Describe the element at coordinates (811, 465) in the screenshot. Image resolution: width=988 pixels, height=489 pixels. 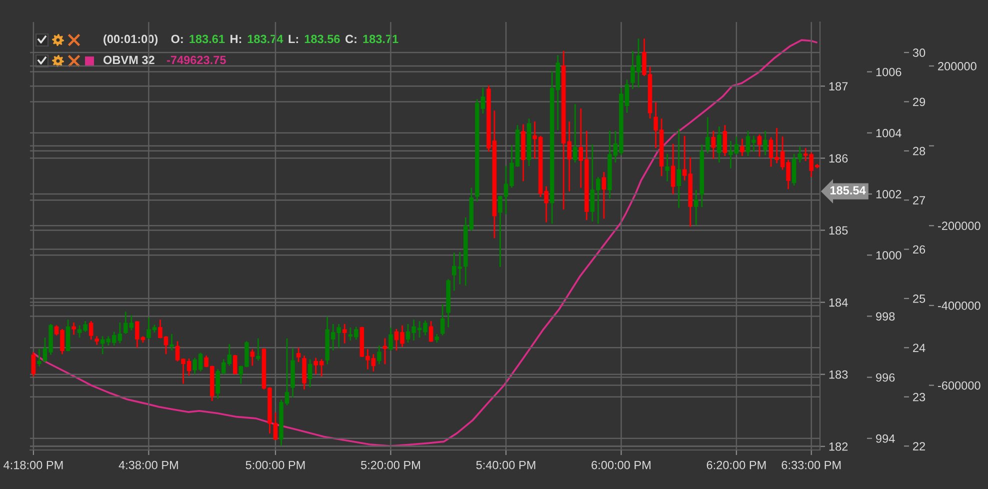
I see `x-tick-label: 6:33:00 PM` at that location.